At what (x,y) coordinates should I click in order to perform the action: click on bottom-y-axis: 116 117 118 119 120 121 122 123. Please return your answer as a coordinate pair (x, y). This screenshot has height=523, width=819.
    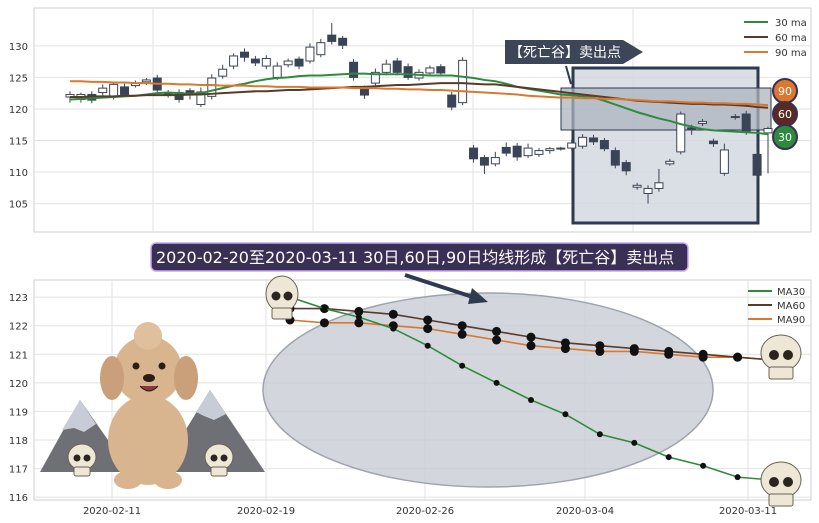
    Looking at the image, I should click on (18, 398).